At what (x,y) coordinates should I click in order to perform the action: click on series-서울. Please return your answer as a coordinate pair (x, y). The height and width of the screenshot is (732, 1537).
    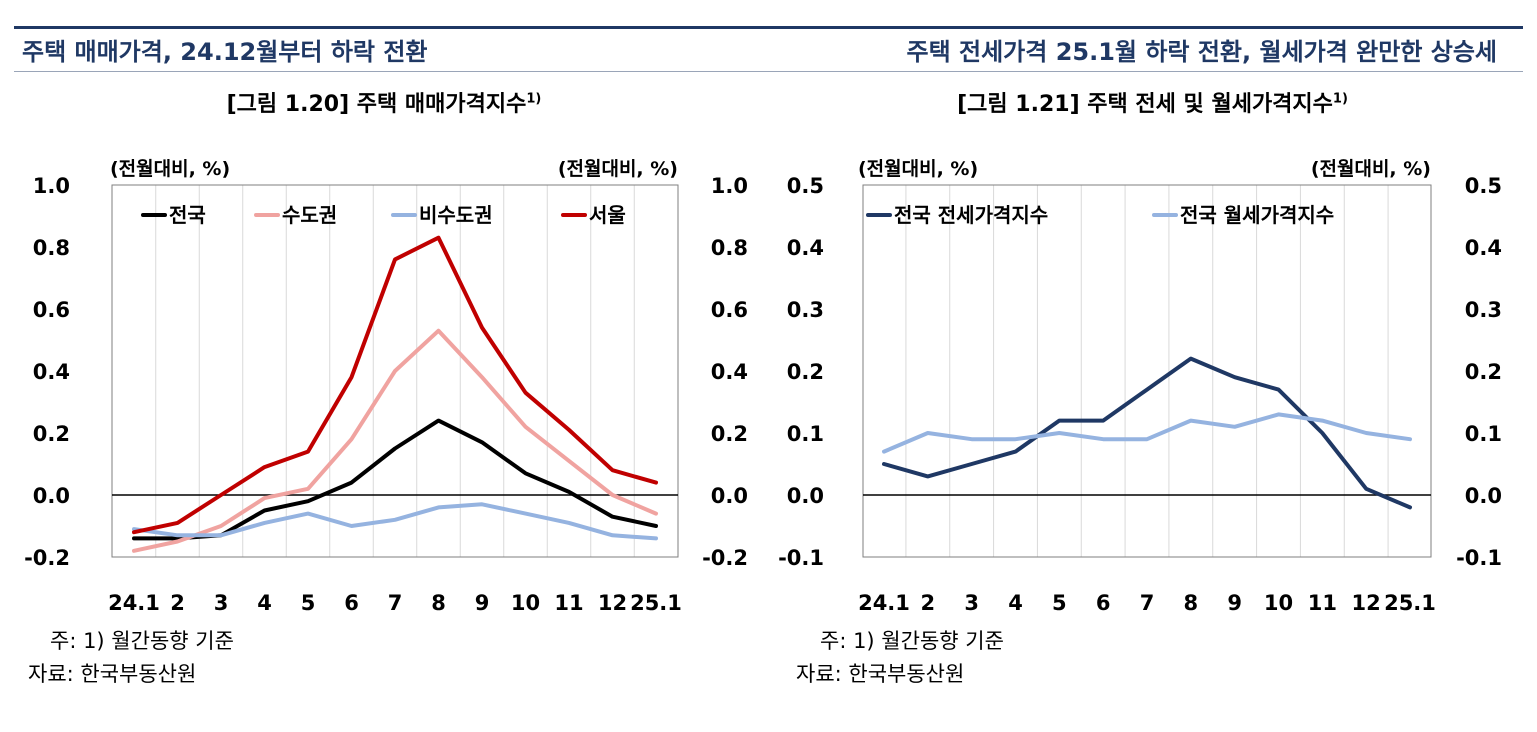
    Looking at the image, I should click on (395, 385).